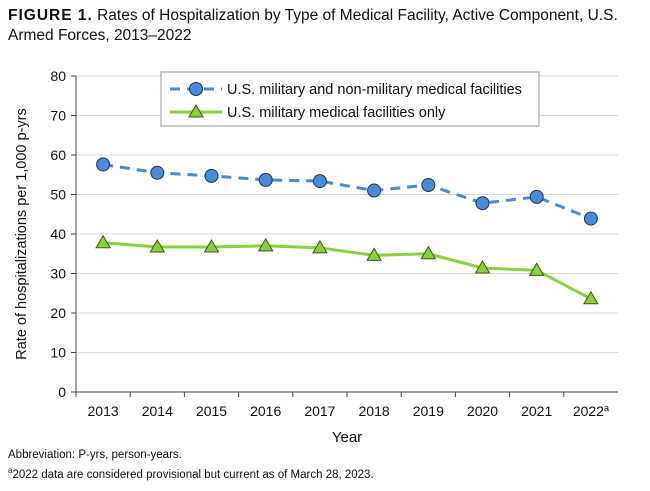  I want to click on x-tick-label: 2021, so click(536, 411).